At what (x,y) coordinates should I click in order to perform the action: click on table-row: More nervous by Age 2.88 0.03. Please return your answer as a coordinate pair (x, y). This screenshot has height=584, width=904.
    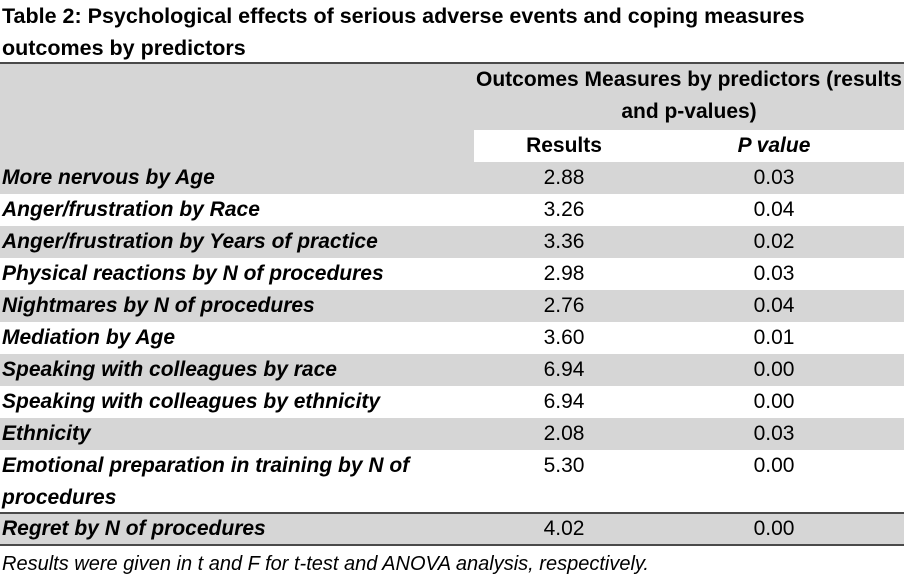
    Looking at the image, I should click on (452, 178).